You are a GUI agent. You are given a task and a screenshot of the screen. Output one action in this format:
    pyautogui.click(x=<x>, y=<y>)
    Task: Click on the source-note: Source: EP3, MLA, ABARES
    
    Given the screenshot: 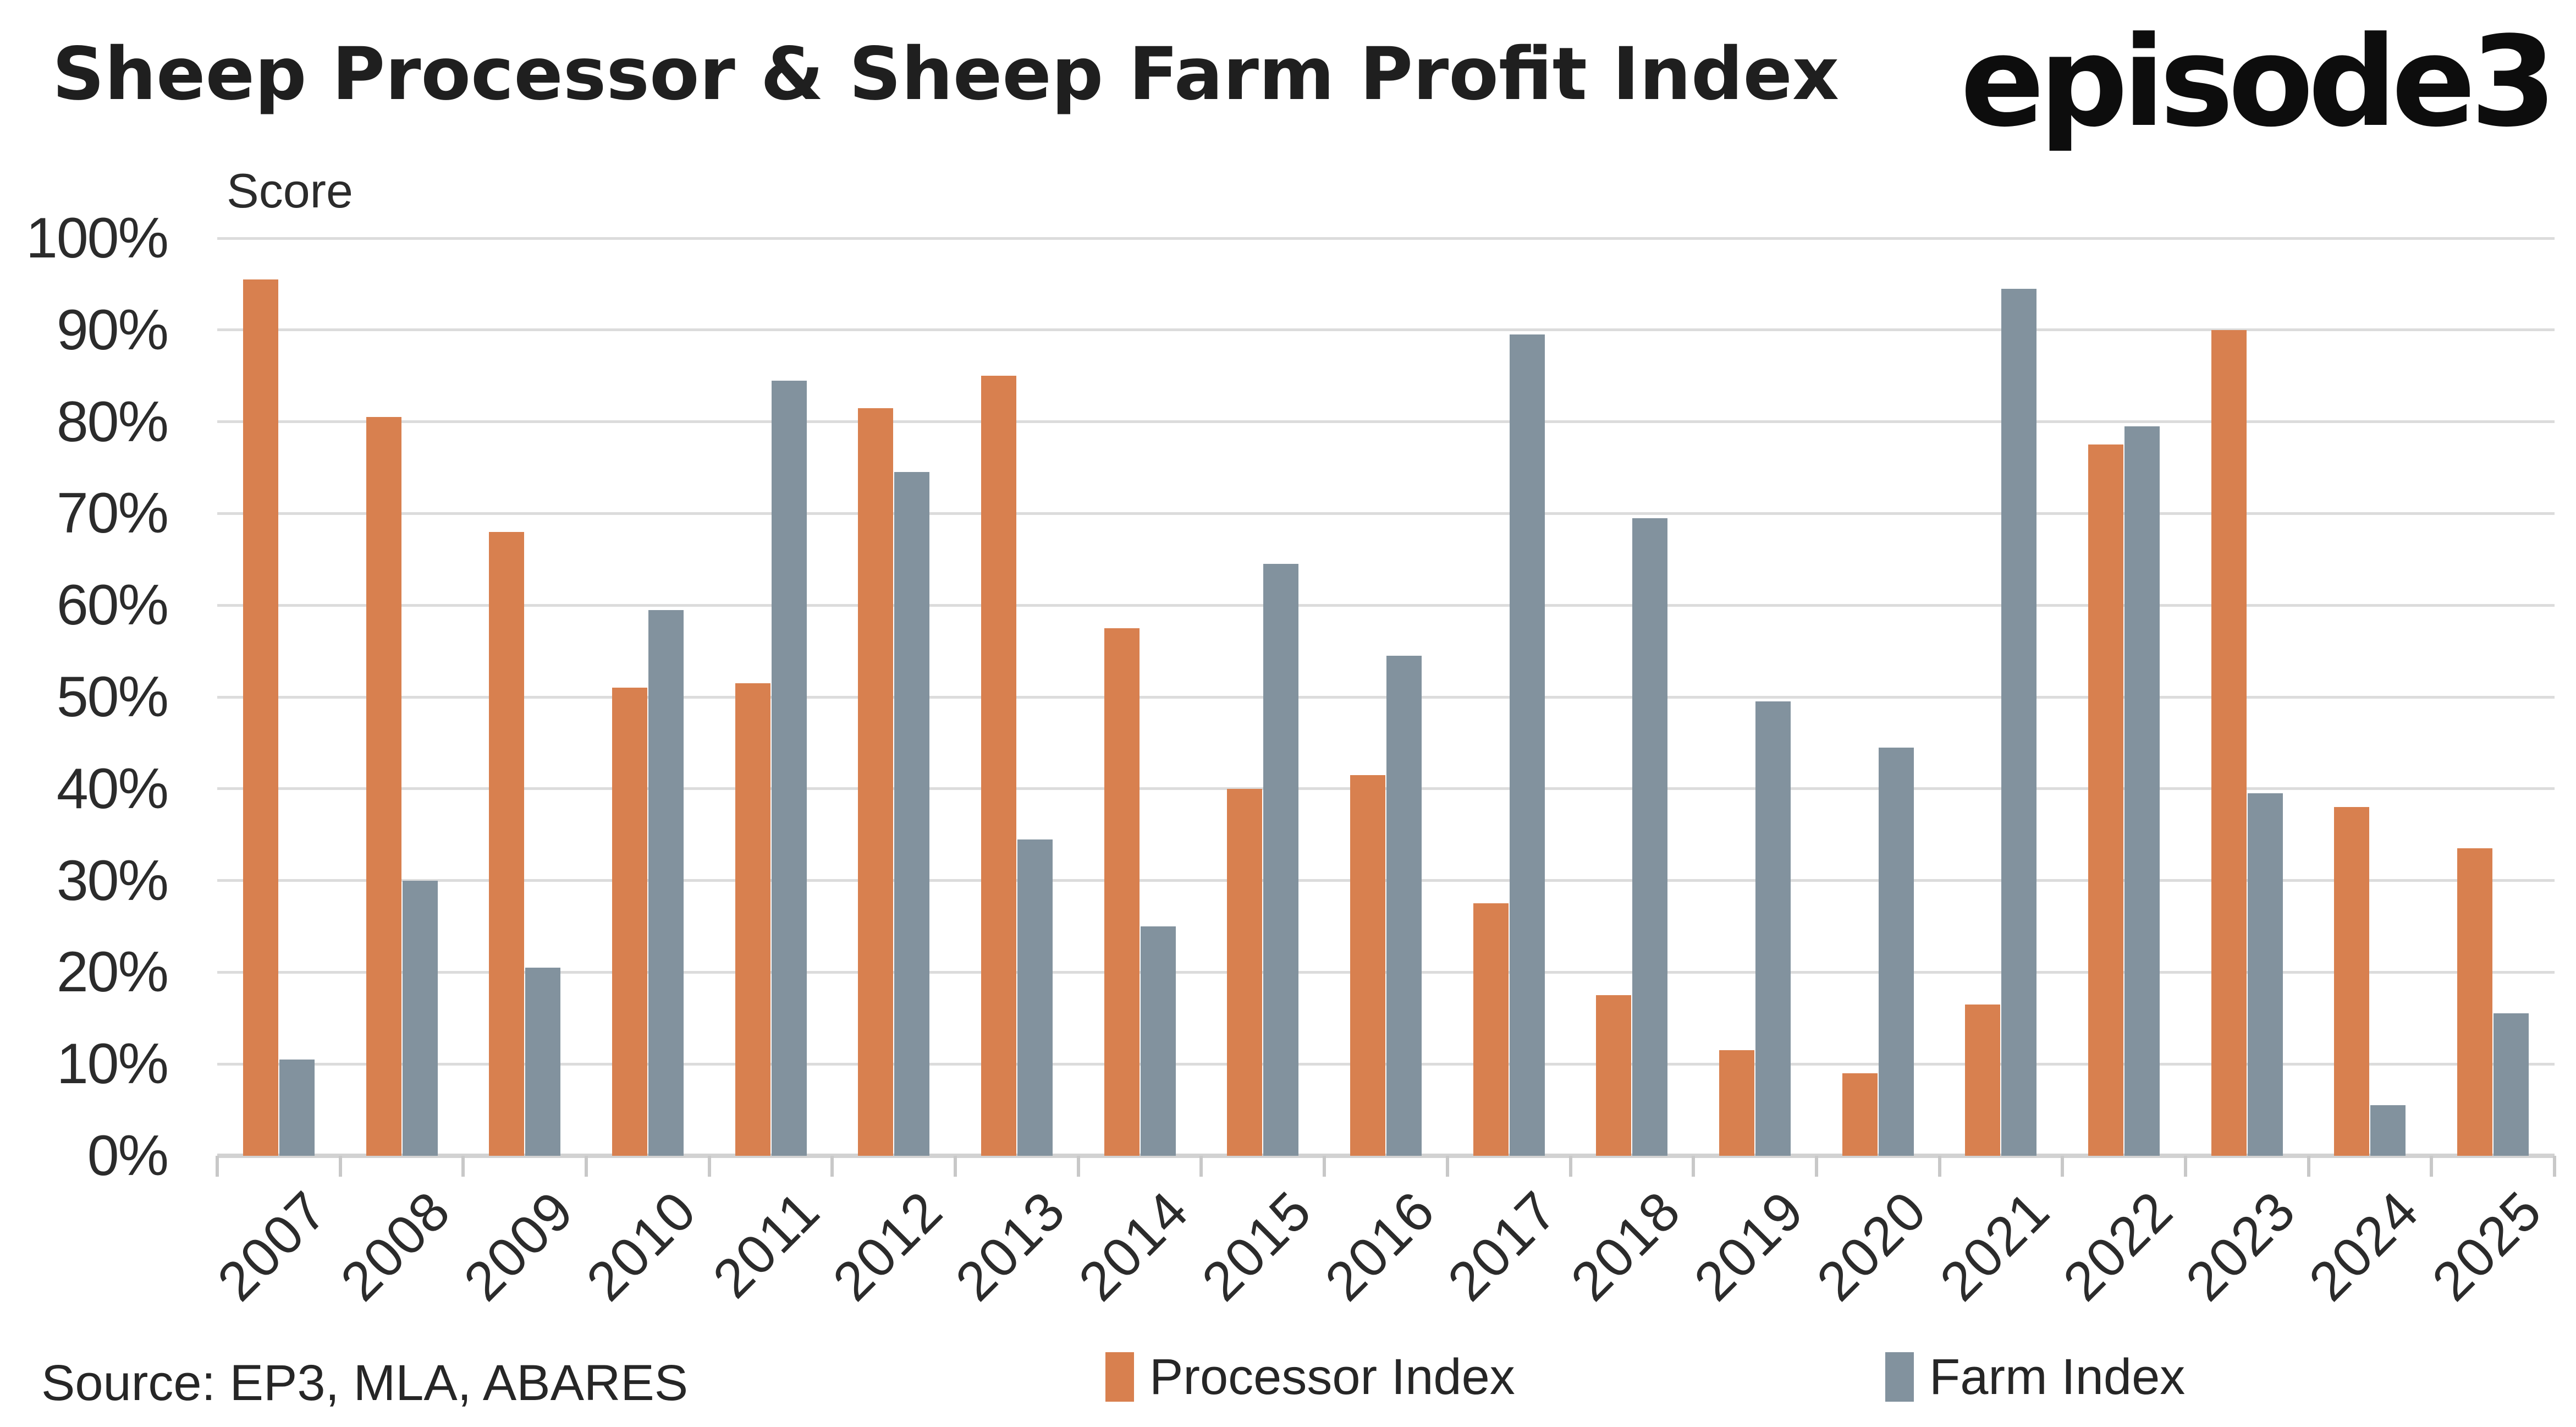 What is the action you would take?
    pyautogui.click(x=365, y=1383)
    